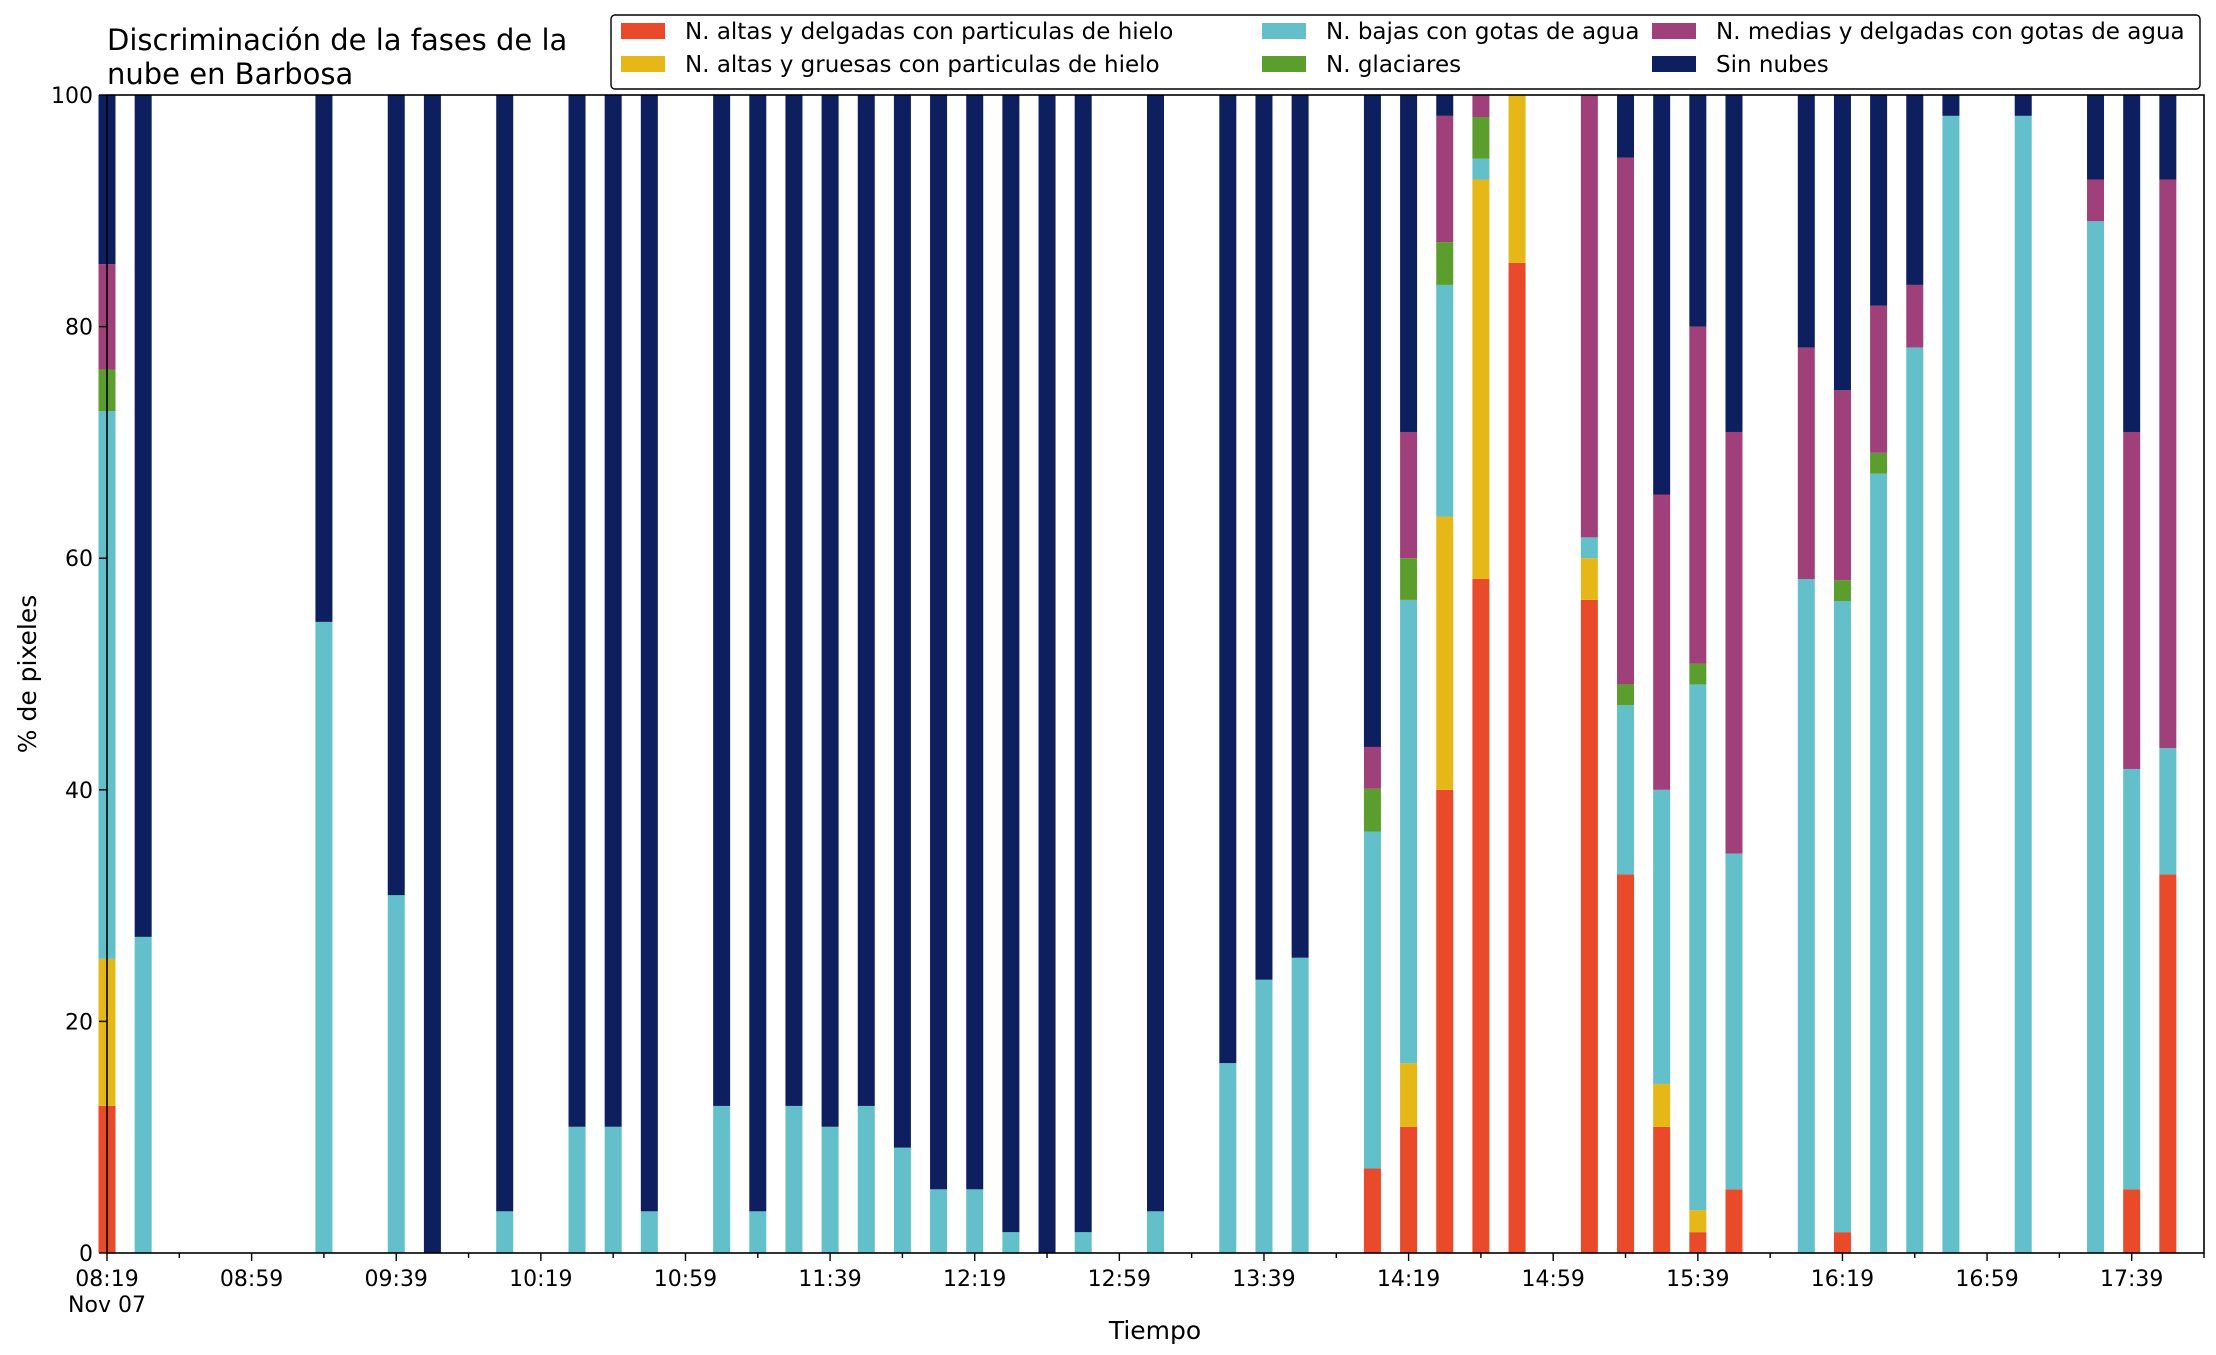 The image size is (2216, 1355). What do you see at coordinates (1445, 653) in the screenshot?
I see `bar-segment-1429-s1` at bounding box center [1445, 653].